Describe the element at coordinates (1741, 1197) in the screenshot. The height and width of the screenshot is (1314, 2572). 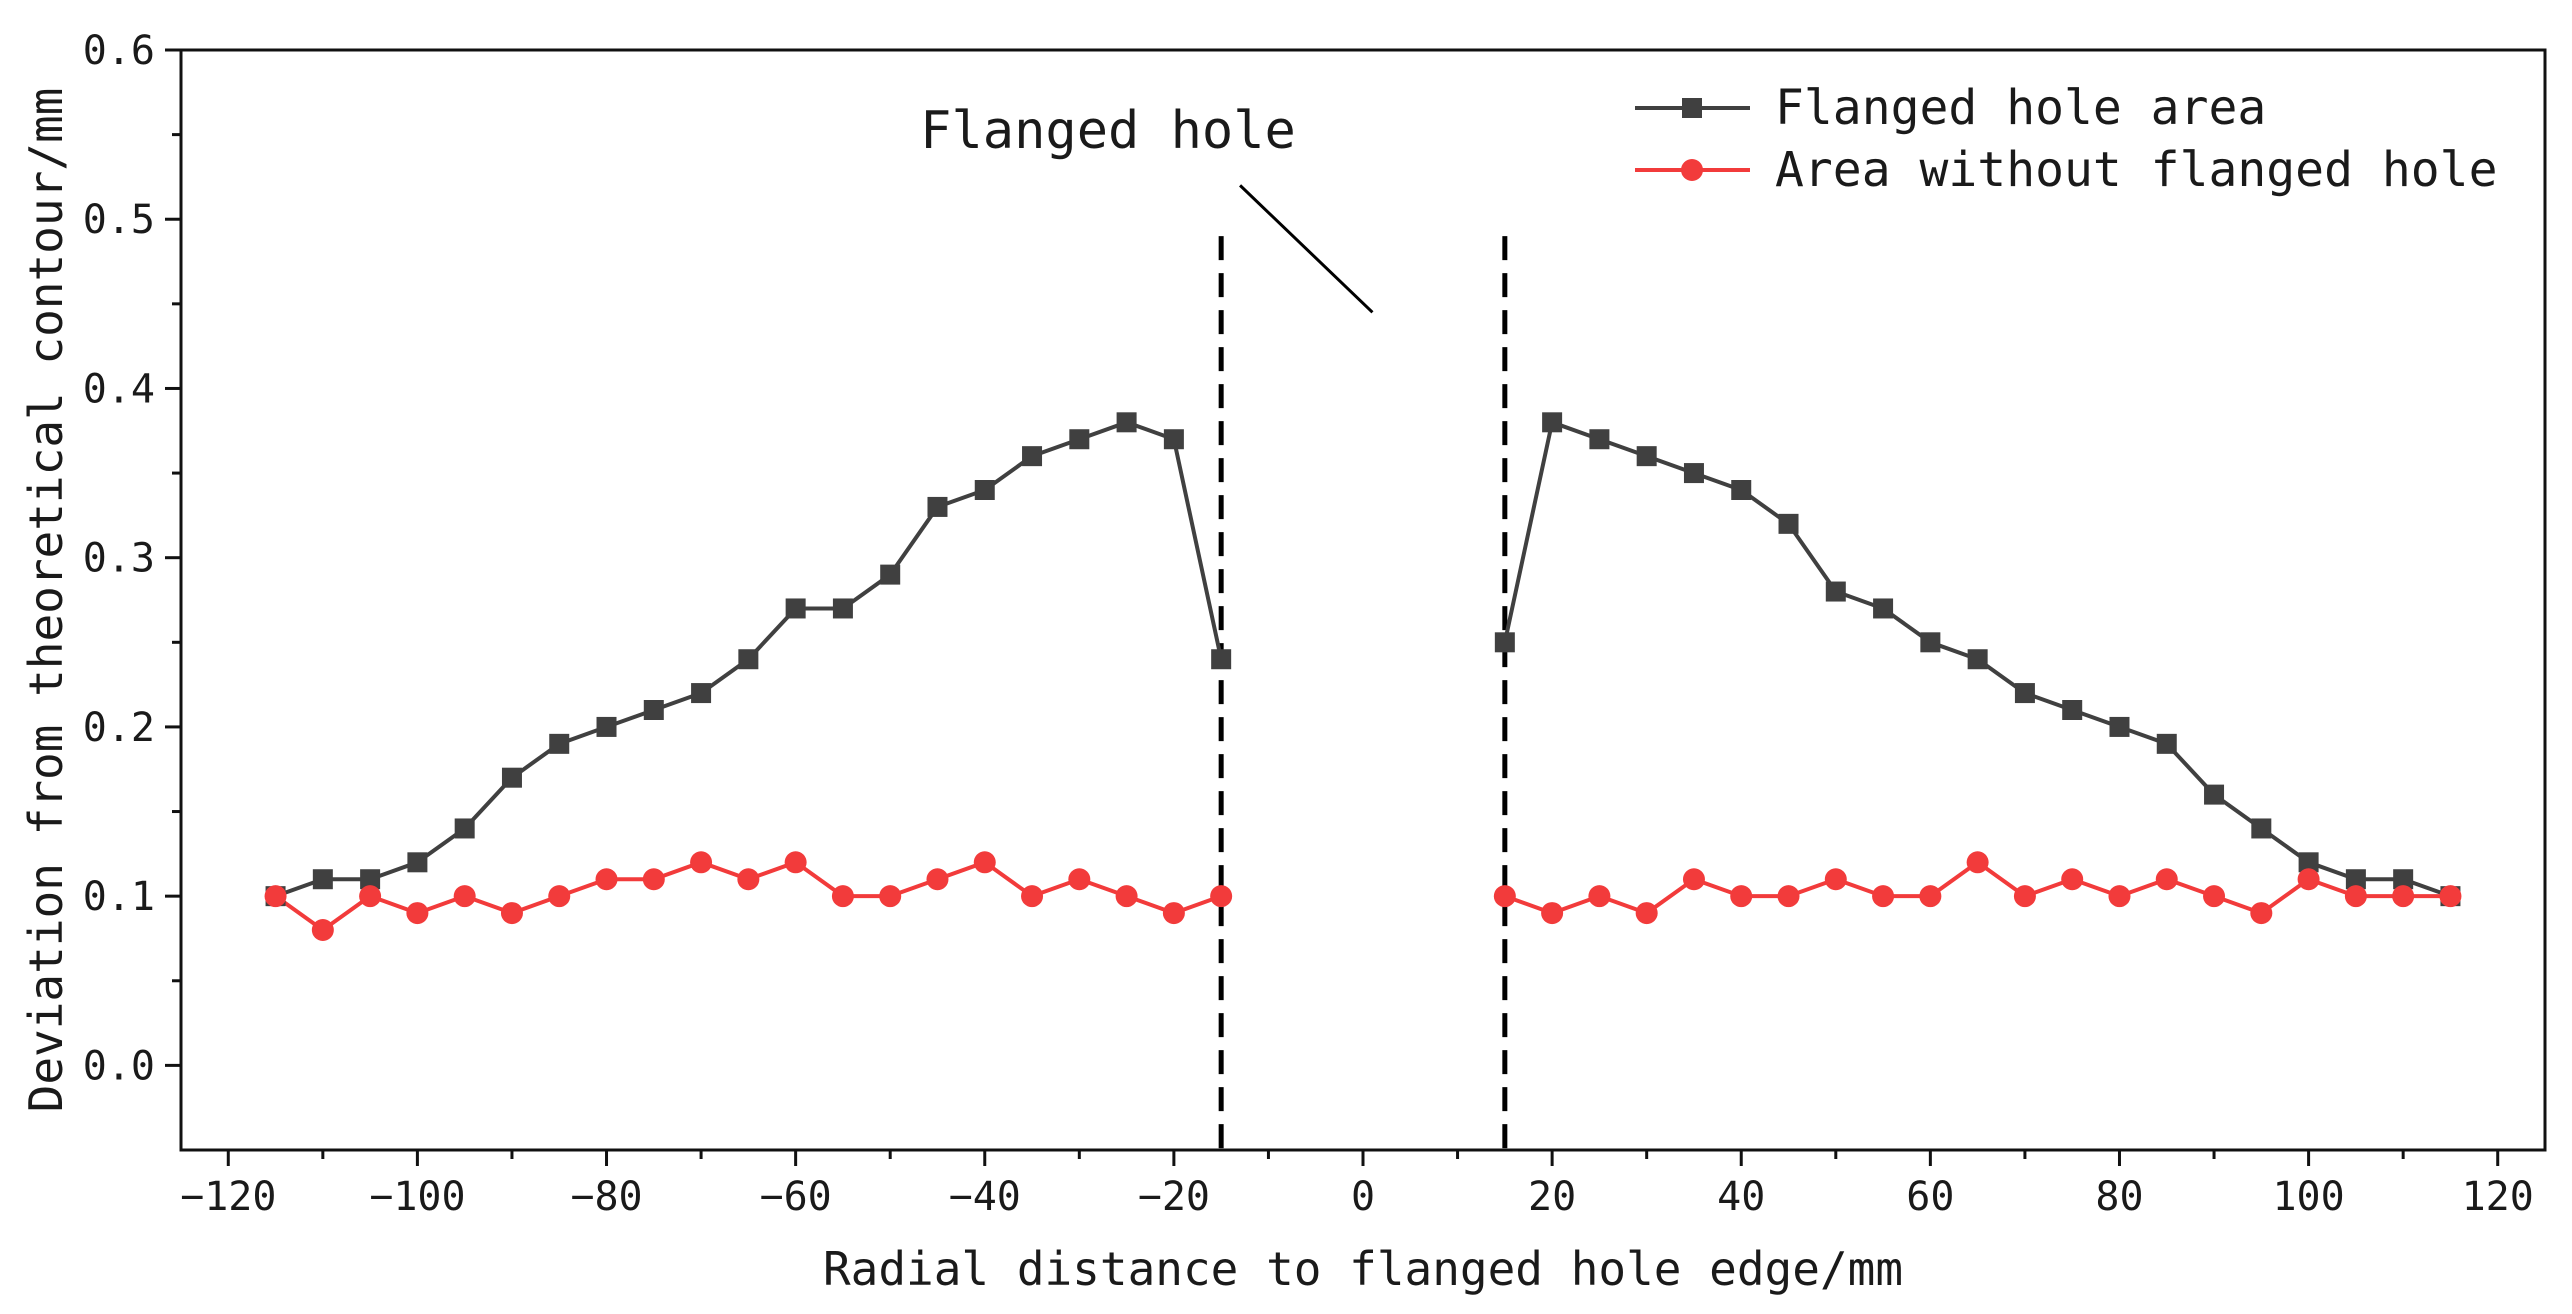
I see `x-tick-label: 40` at that location.